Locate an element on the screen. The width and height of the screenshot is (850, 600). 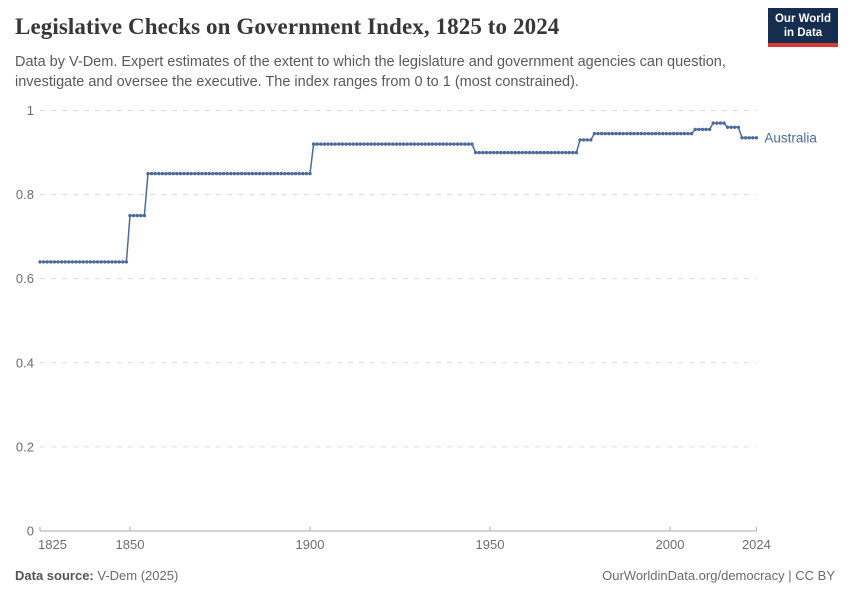
credit-link: OurWorldinData.org/democracy | CC BY is located at coordinates (718, 575).